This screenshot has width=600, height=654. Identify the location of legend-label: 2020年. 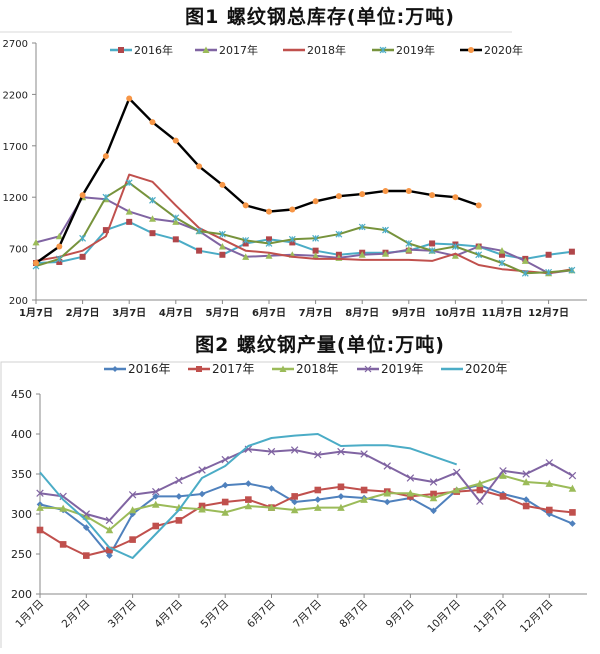
(503, 50).